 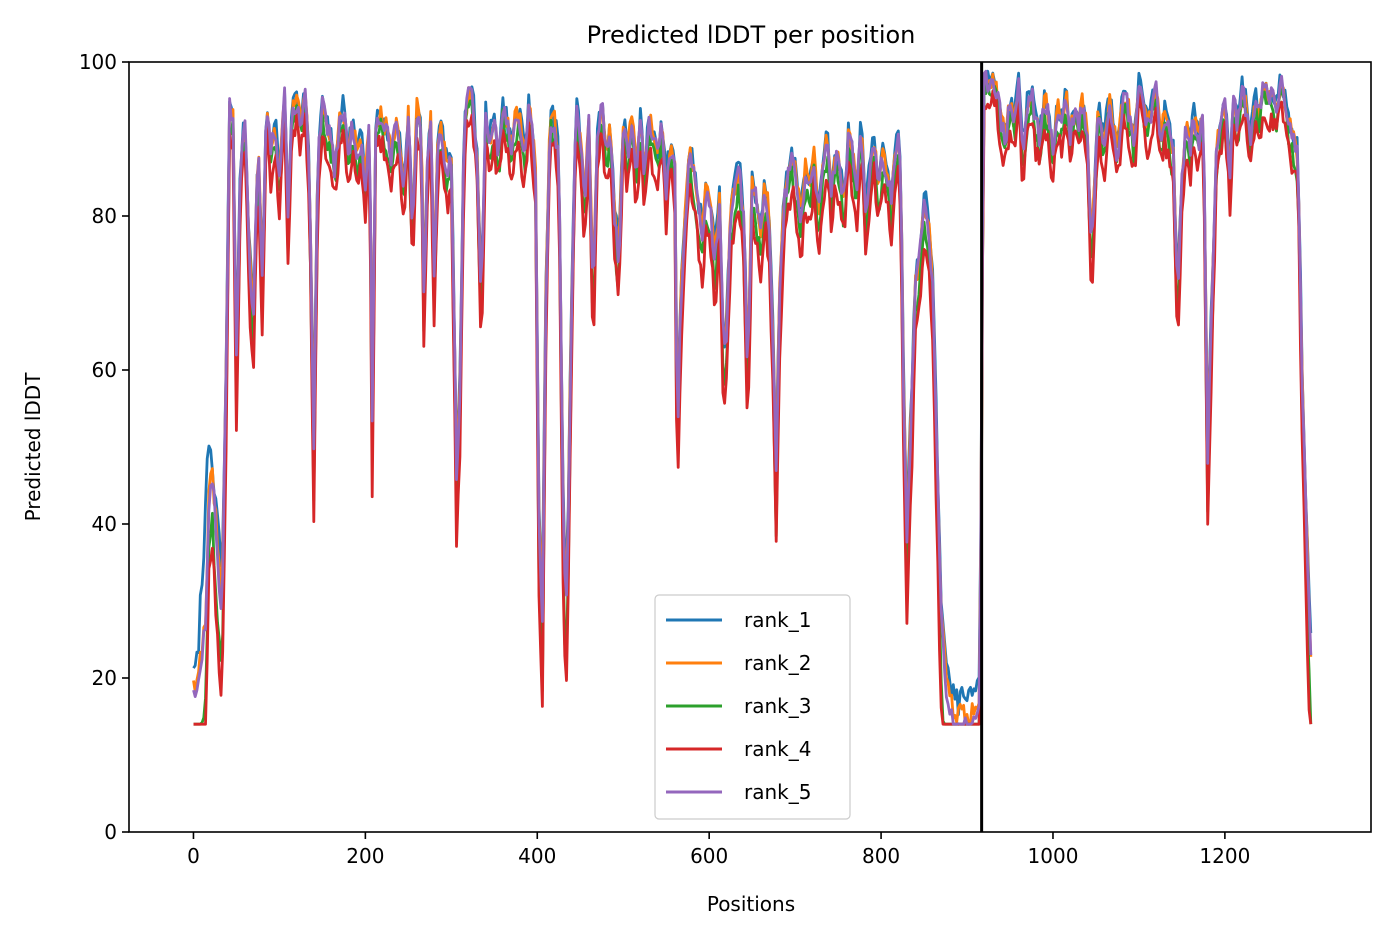 What do you see at coordinates (193, 856) in the screenshot?
I see `x-tick-label: 0` at bounding box center [193, 856].